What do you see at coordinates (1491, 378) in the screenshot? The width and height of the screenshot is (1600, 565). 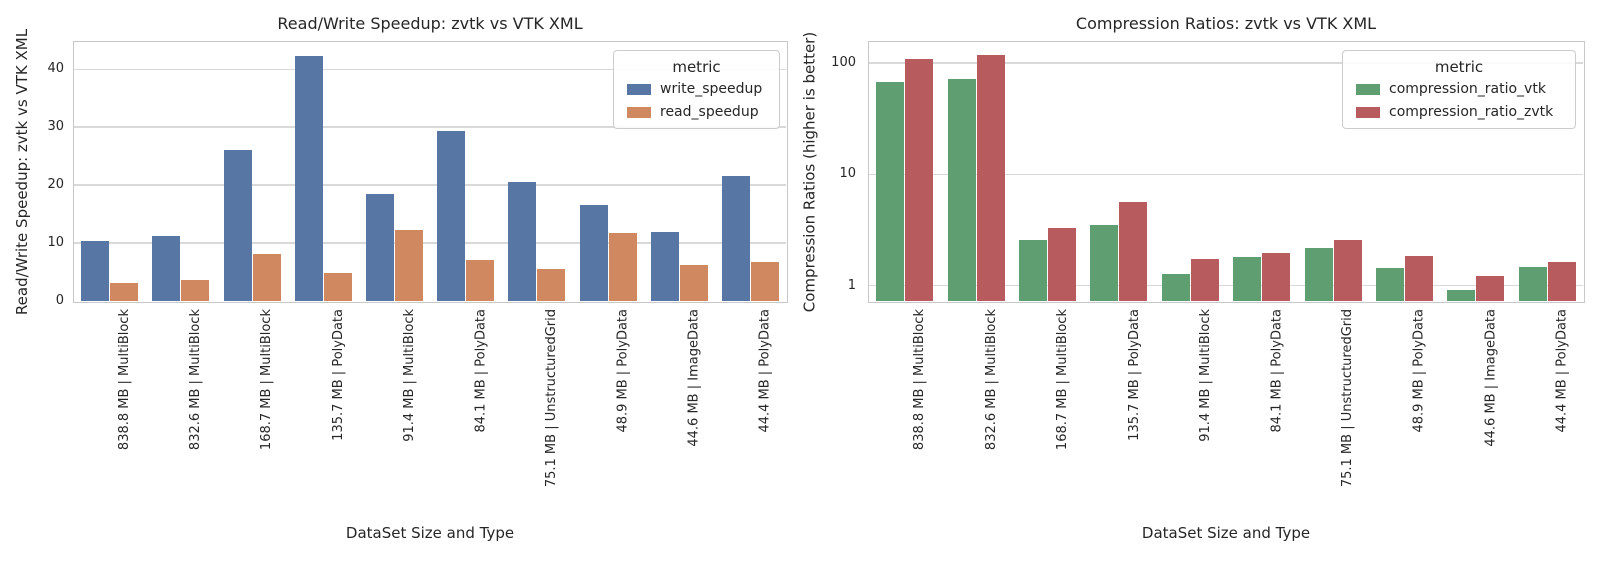 I see `x-tick-label: 44.6 MB | ImageData` at bounding box center [1491, 378].